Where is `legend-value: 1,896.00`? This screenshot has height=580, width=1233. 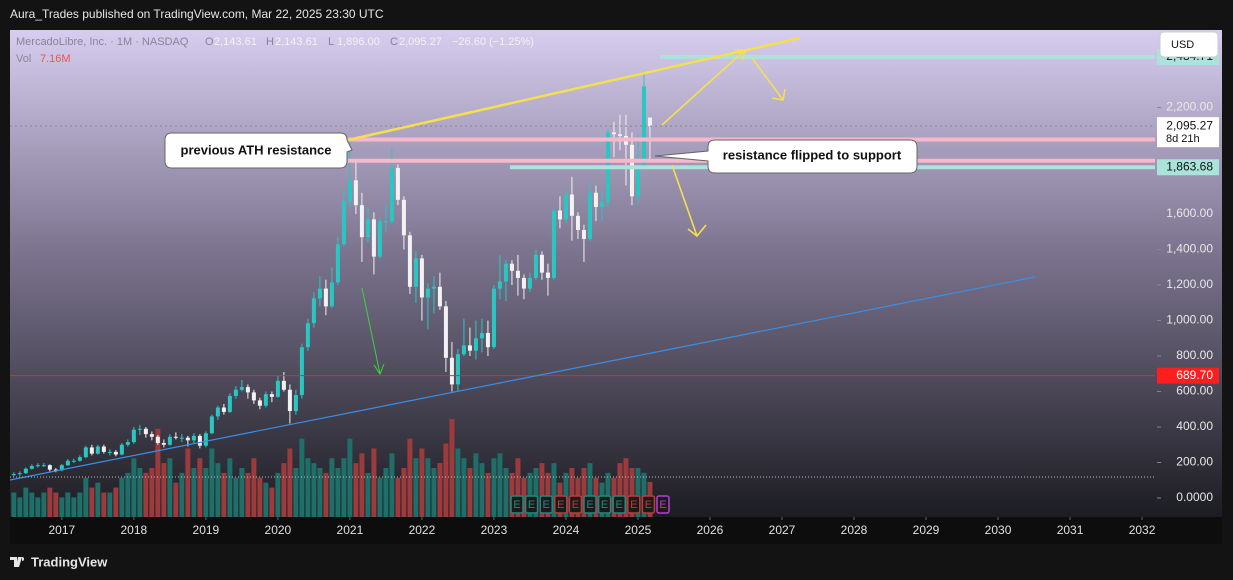 legend-value: 1,896.00 is located at coordinates (358, 42).